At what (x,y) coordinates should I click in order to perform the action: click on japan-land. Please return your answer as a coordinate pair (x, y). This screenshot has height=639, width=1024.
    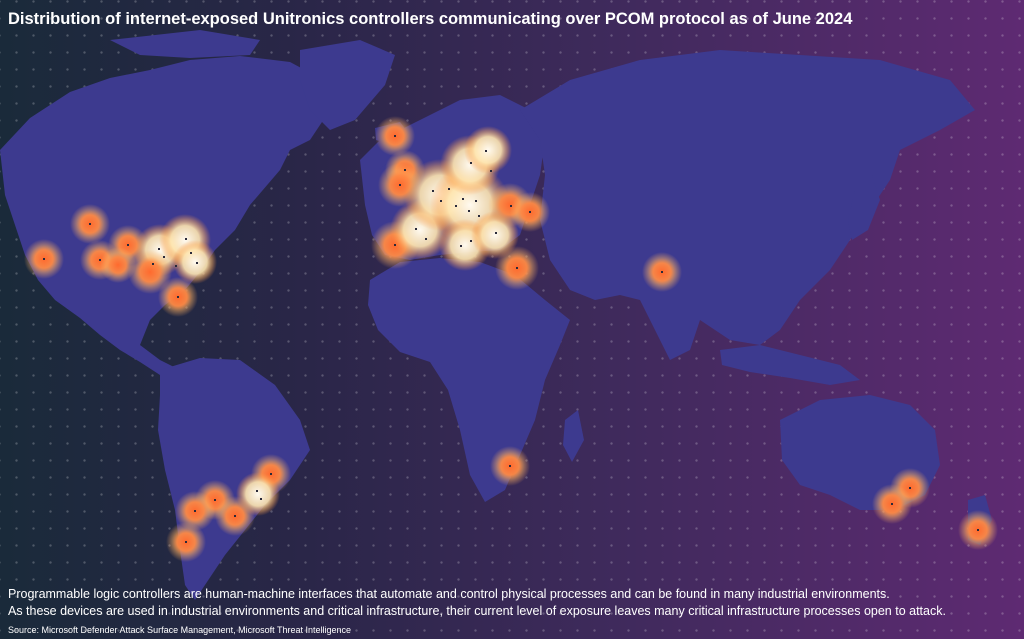
    Looking at the image, I should click on (864, 207).